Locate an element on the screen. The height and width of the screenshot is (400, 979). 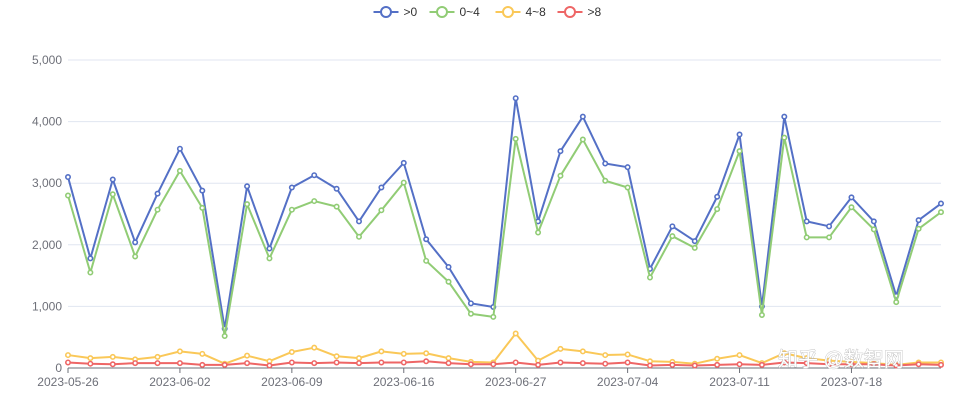
chart-legend: >0 0~4 4~8 >8 is located at coordinates (487, 12).